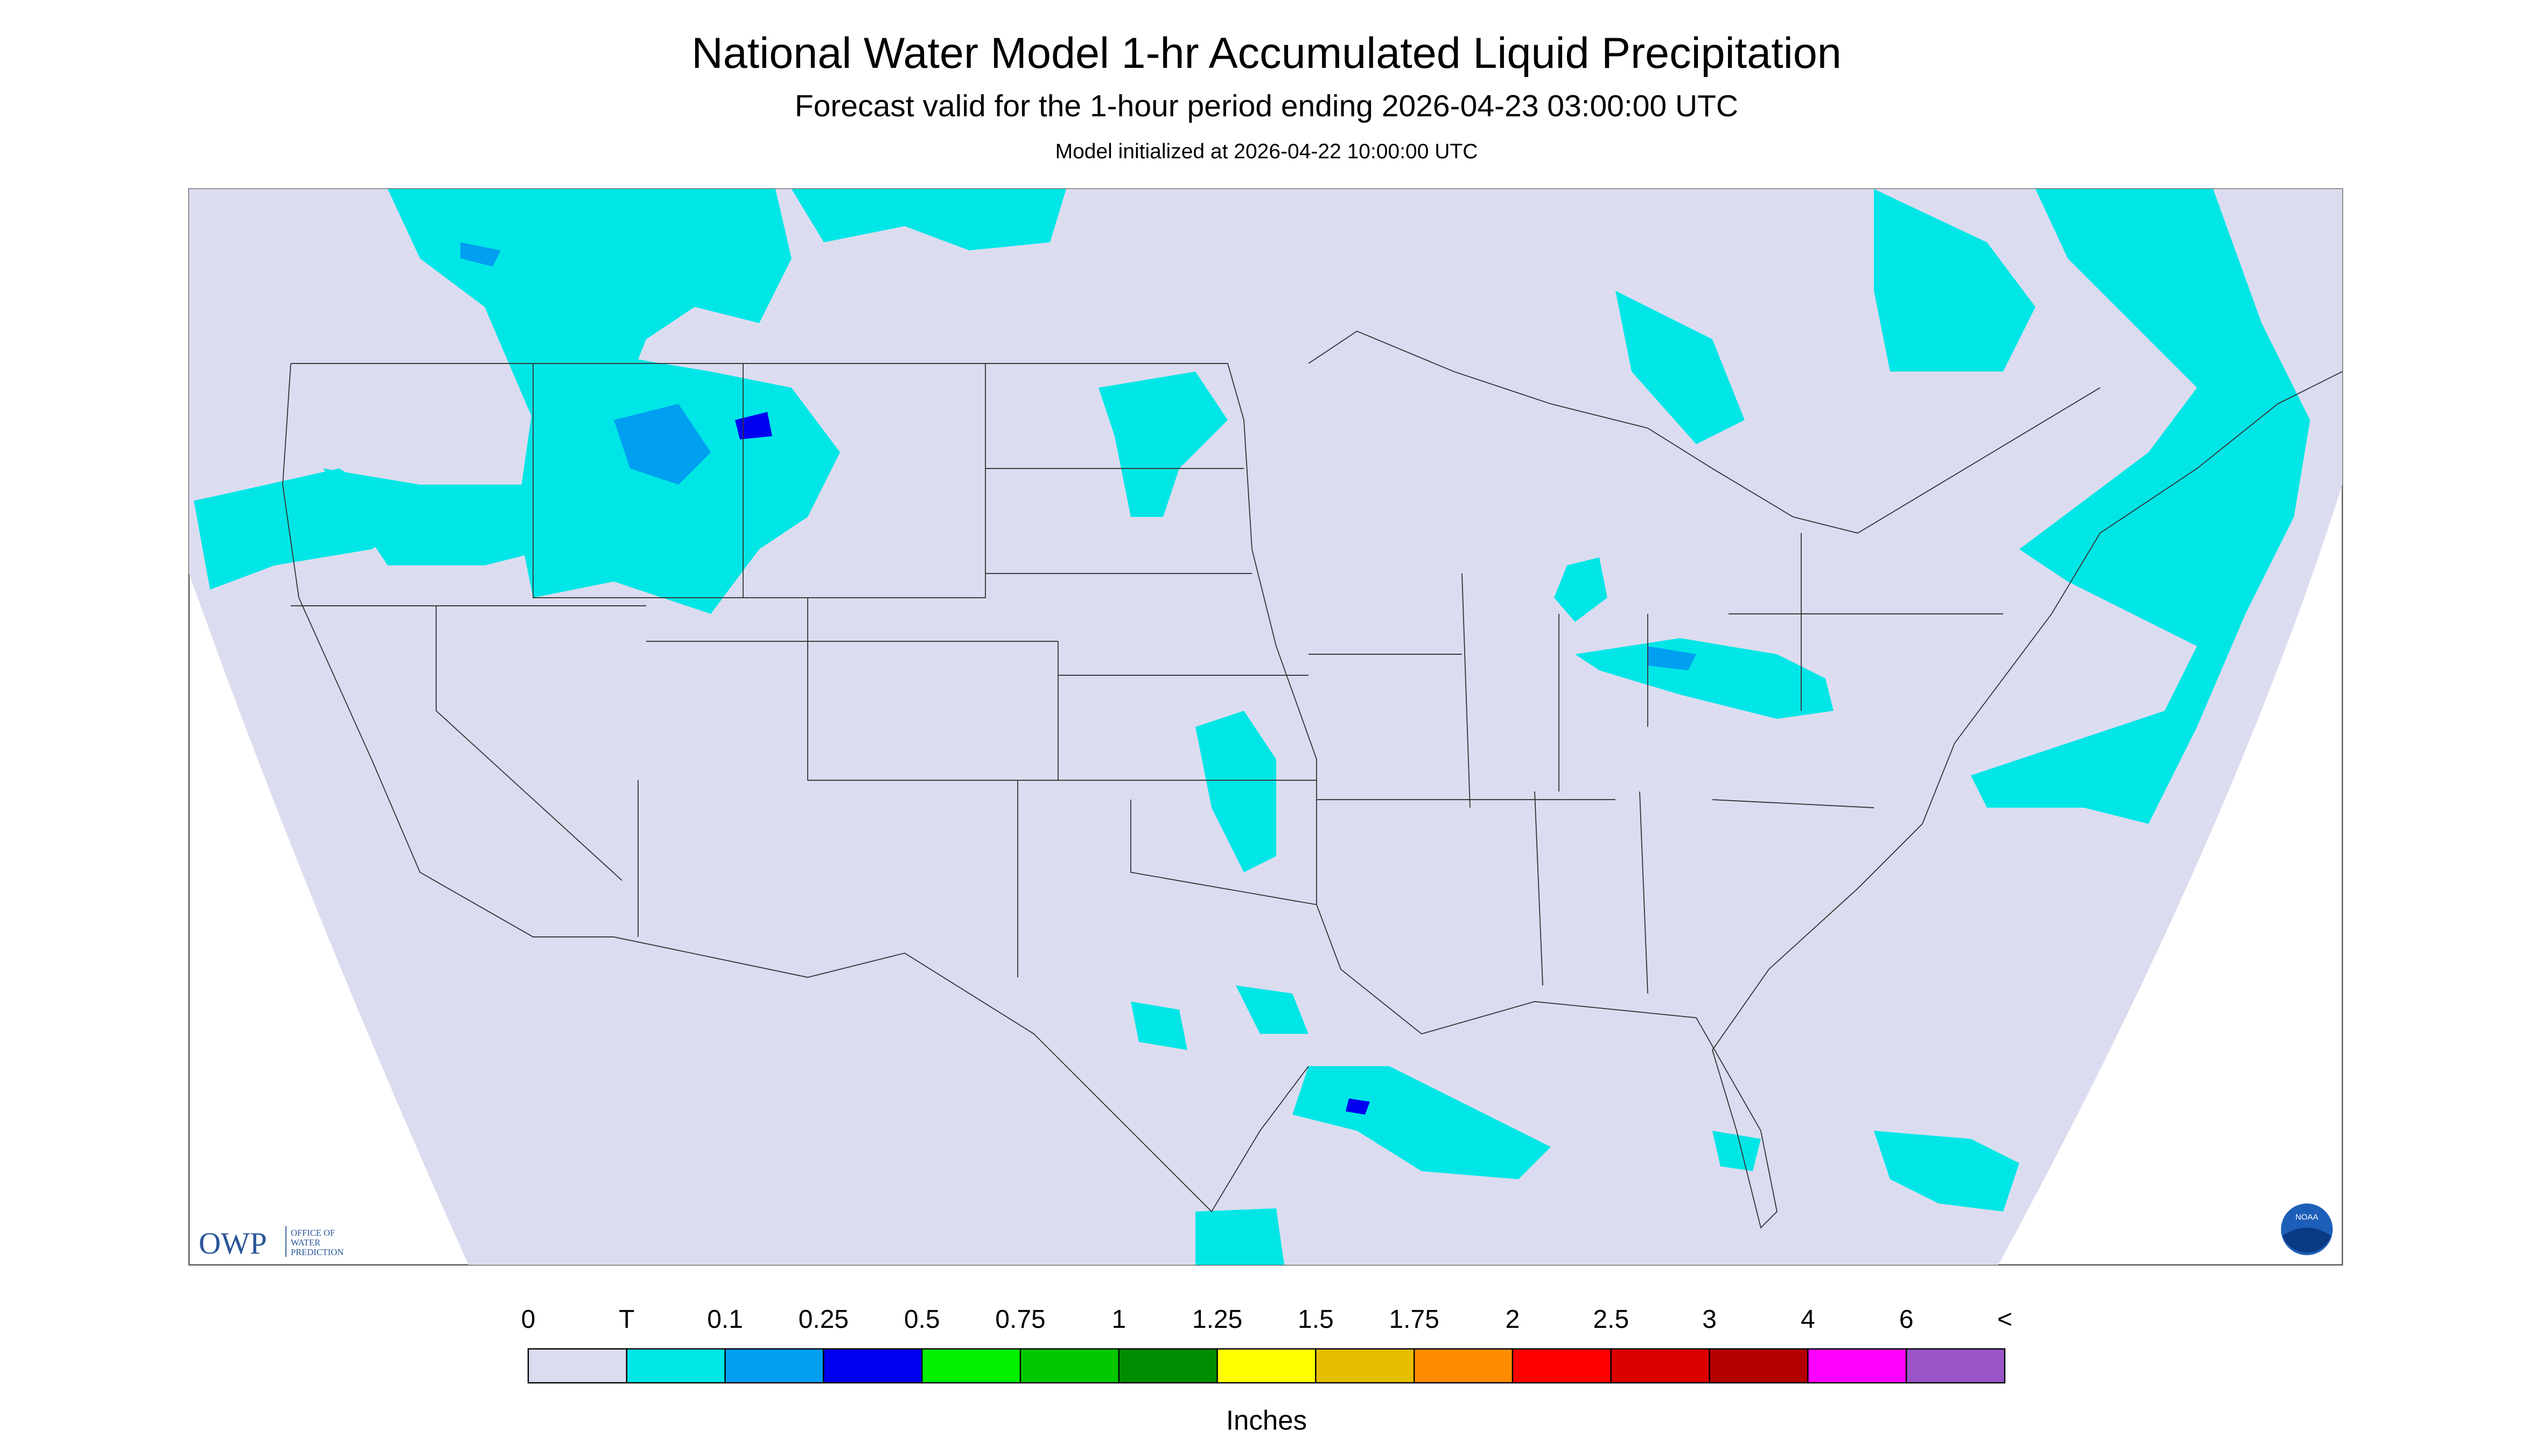 The height and width of the screenshot is (1456, 2533). What do you see at coordinates (2307, 1217) in the screenshot?
I see `noaa-text: NOAA` at bounding box center [2307, 1217].